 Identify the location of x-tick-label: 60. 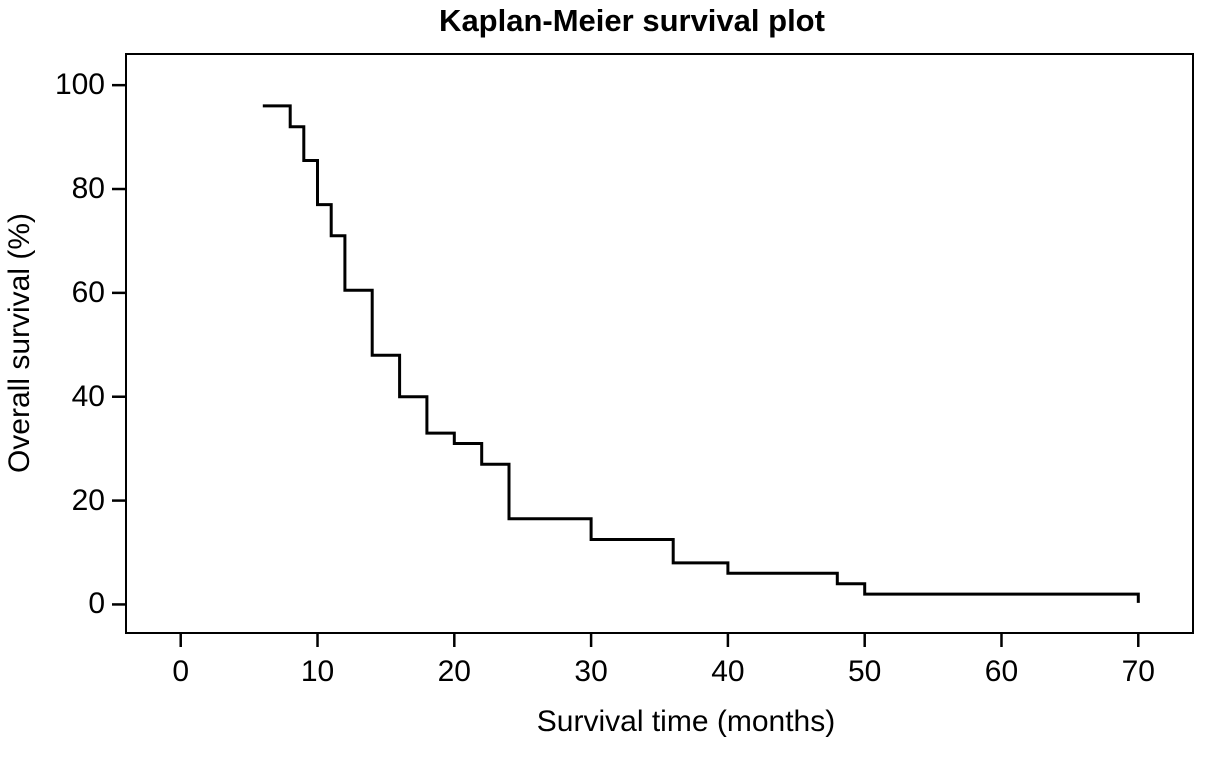
(1001, 671).